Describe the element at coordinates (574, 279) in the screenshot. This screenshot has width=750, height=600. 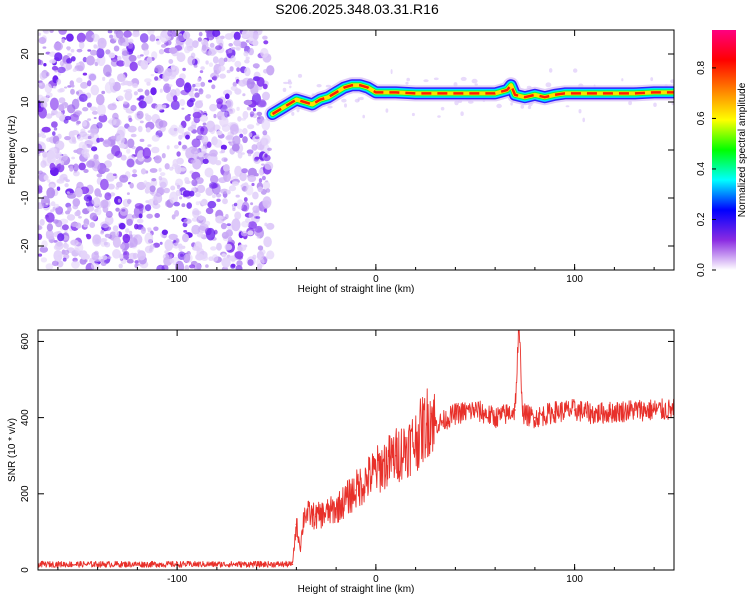
I see `x-tick-label: 100` at that location.